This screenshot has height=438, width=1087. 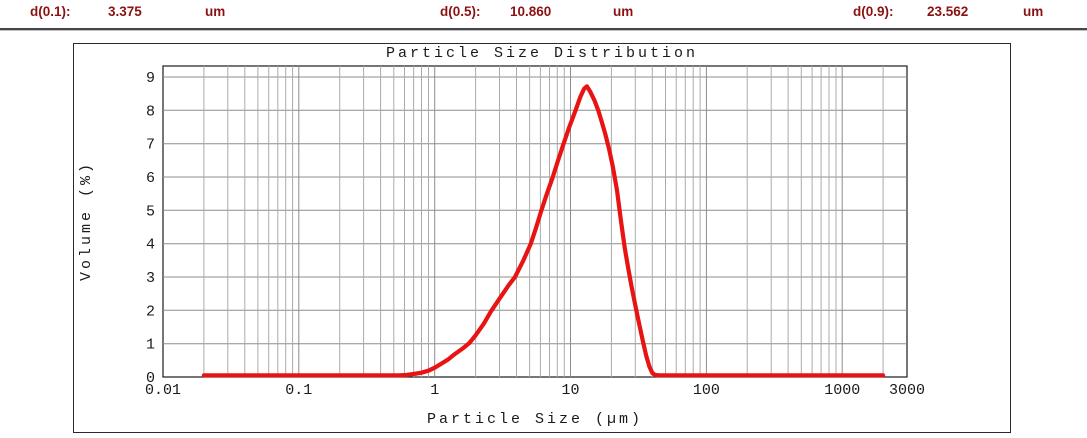 What do you see at coordinates (434, 390) in the screenshot?
I see `x-tick-label: 1` at bounding box center [434, 390].